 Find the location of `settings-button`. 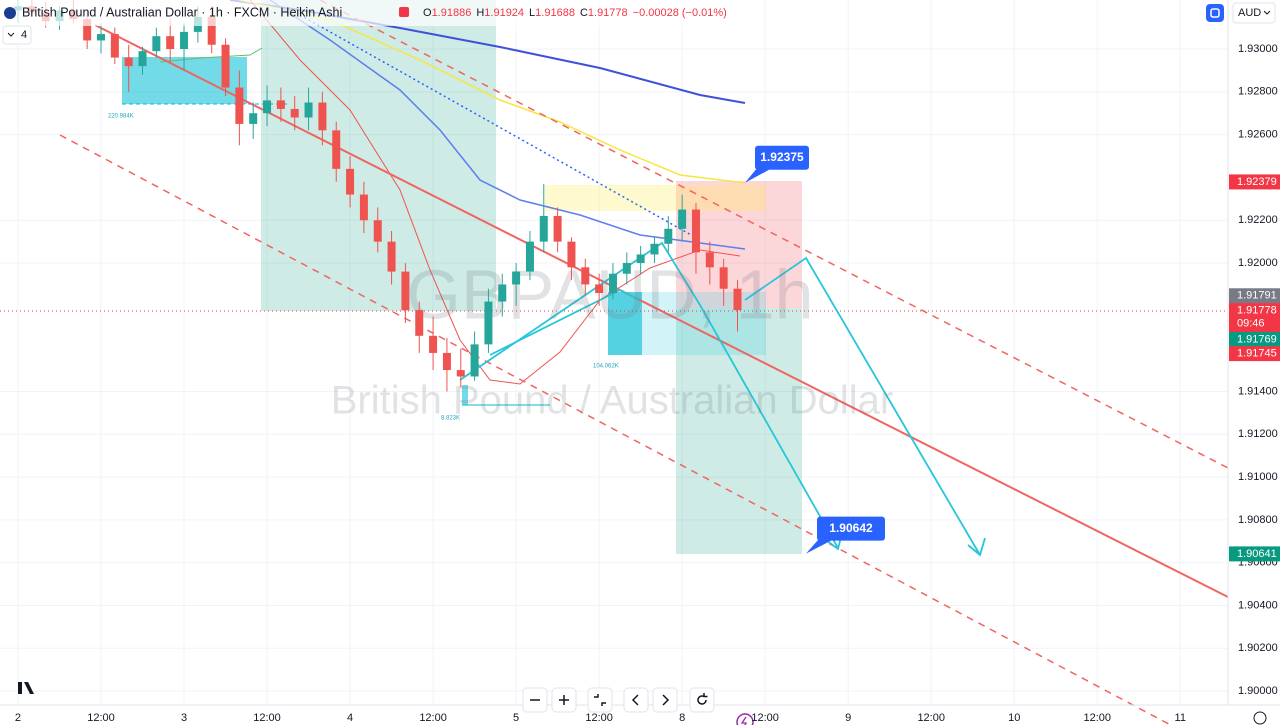

settings-button is located at coordinates (1215, 13).